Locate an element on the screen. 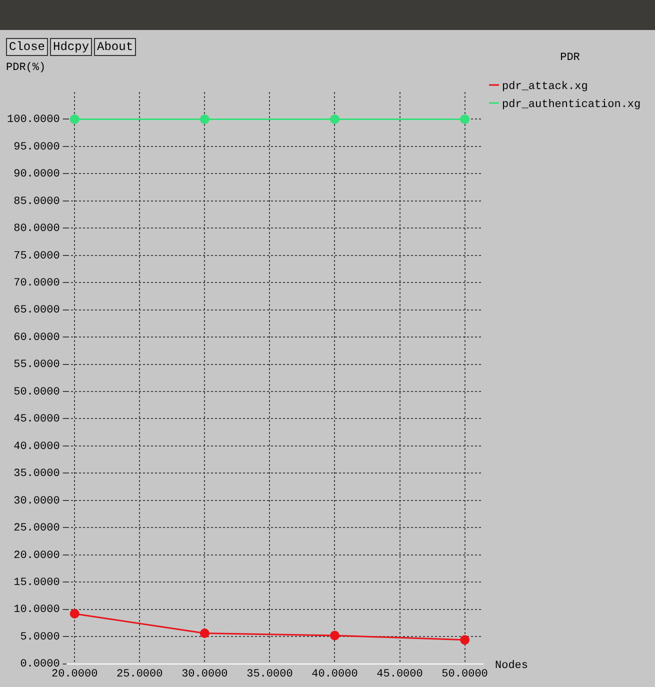  y-tick-label: 10.0000 is located at coordinates (37, 610).